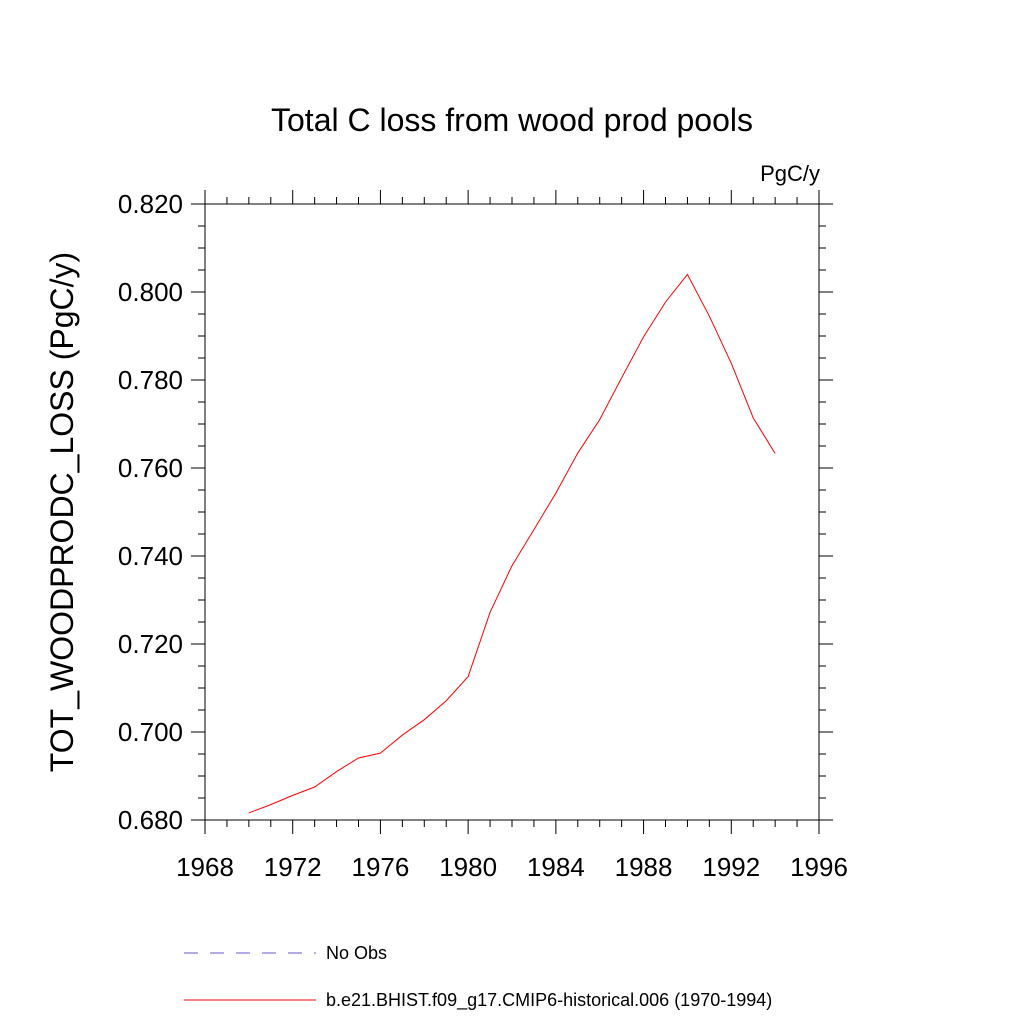 This screenshot has height=1024, width=1024. Describe the element at coordinates (150, 204) in the screenshot. I see `y-tick-label: 0.820` at that location.